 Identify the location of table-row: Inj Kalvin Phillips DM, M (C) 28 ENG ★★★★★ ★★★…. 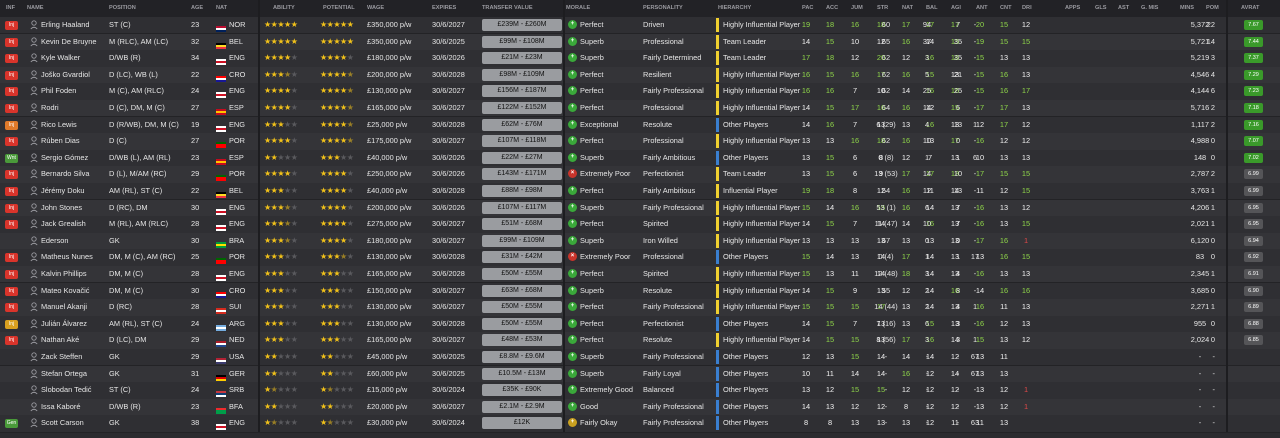
(640, 275).